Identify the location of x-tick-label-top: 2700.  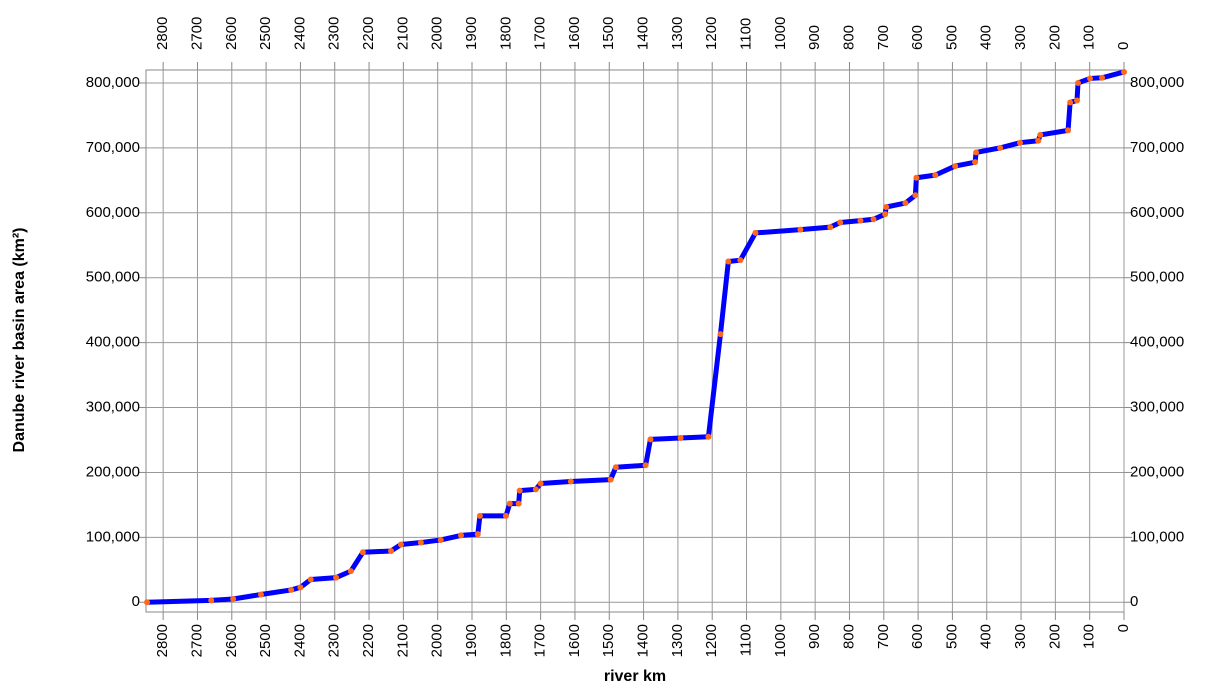
(196, 33).